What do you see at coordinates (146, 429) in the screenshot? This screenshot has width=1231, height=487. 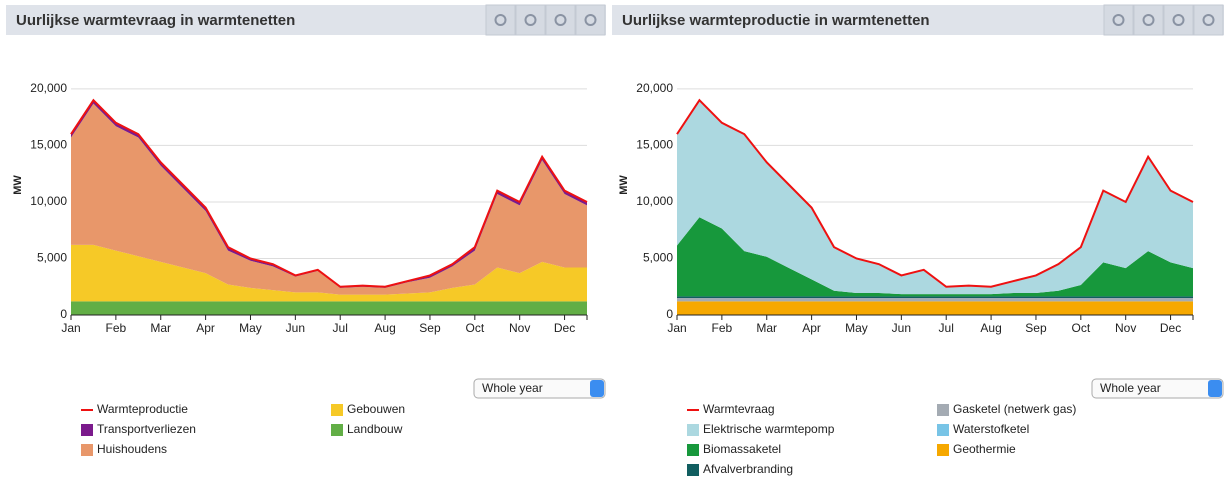 I see `legend-label: Transportverliezen` at bounding box center [146, 429].